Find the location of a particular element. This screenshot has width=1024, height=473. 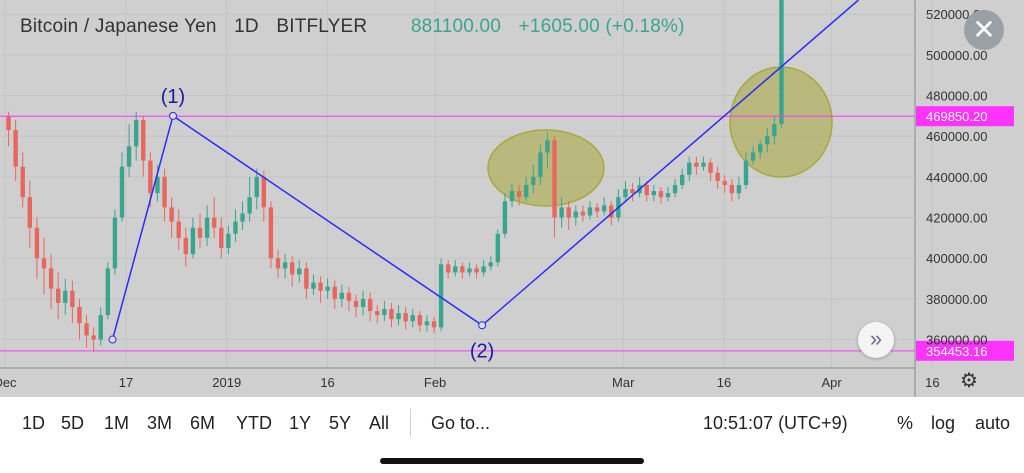

x-tick-label: Dec is located at coordinates (8, 382).